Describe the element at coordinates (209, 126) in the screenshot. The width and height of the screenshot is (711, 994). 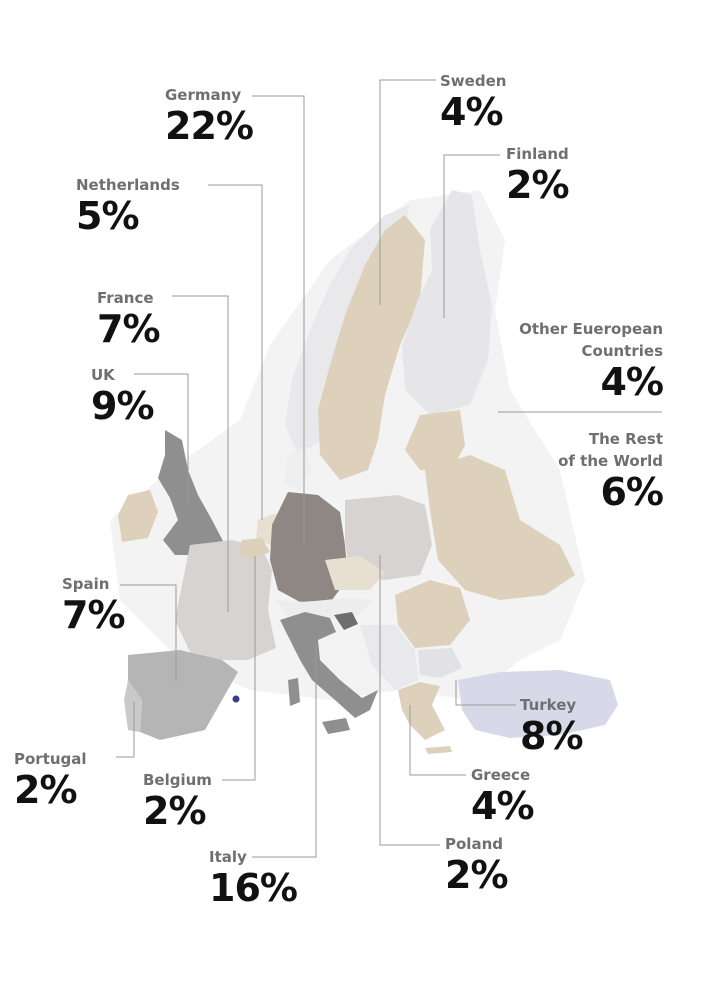
I see `germany-value: 22%` at that location.